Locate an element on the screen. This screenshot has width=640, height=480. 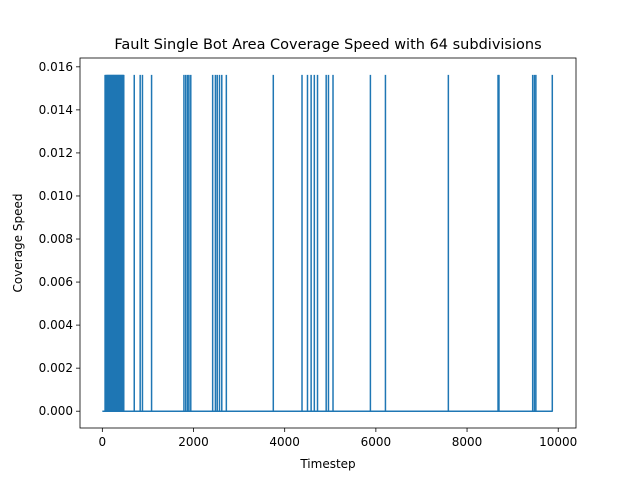
y-tick-label: 0.002 is located at coordinates (56, 368).